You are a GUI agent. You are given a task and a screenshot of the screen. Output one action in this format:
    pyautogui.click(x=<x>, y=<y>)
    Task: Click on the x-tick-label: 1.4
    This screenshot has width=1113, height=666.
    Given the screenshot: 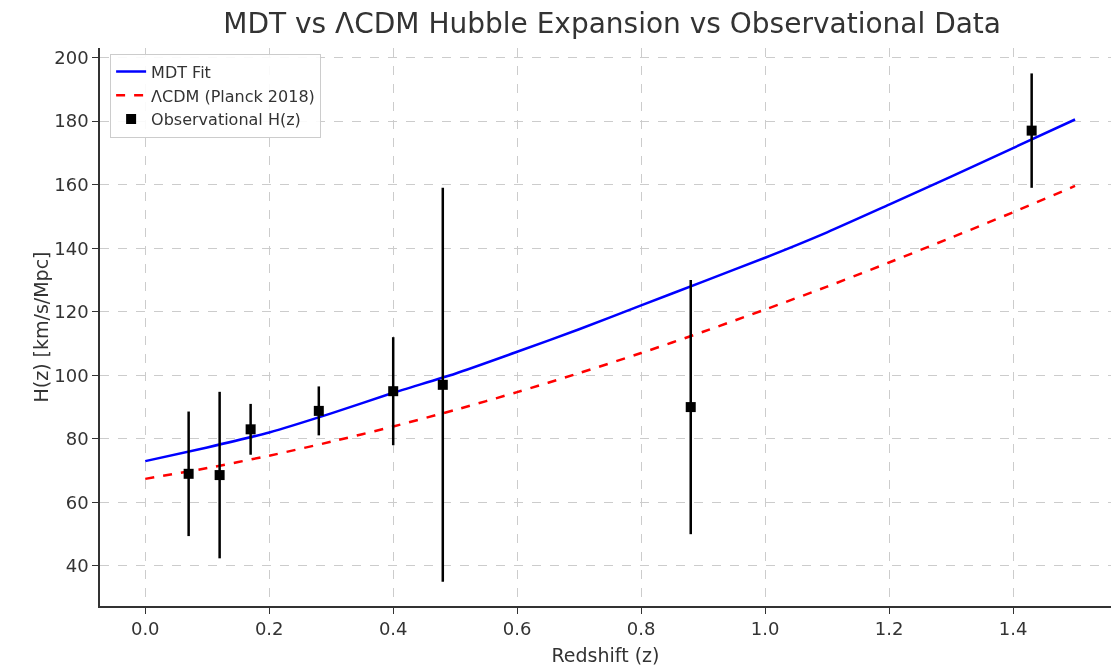 What is the action you would take?
    pyautogui.click(x=1013, y=629)
    